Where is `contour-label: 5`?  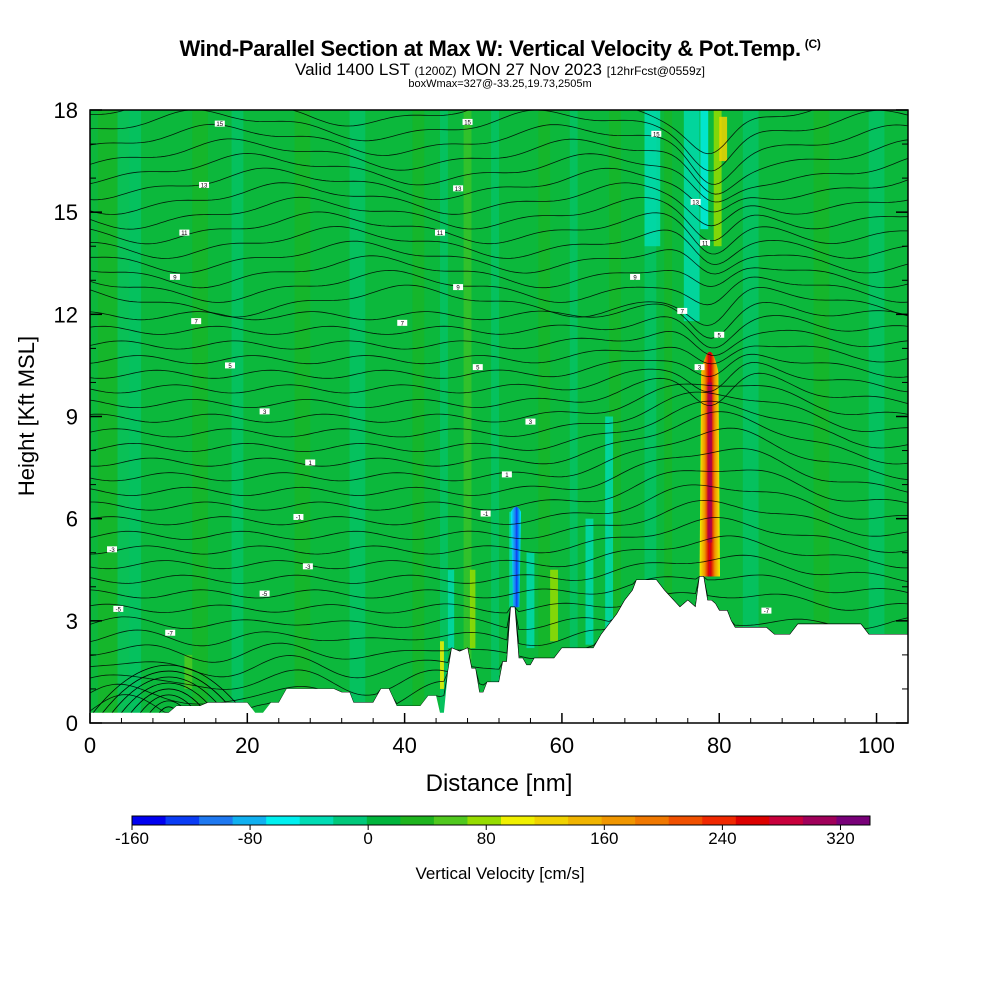 contour-label: 5 is located at coordinates (230, 366).